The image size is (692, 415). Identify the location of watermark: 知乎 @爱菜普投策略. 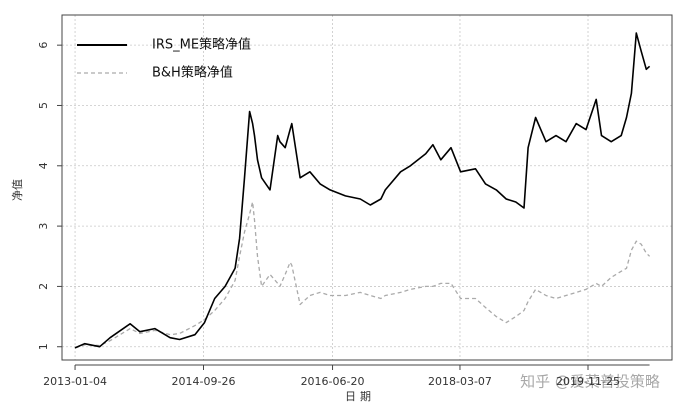
(590, 382).